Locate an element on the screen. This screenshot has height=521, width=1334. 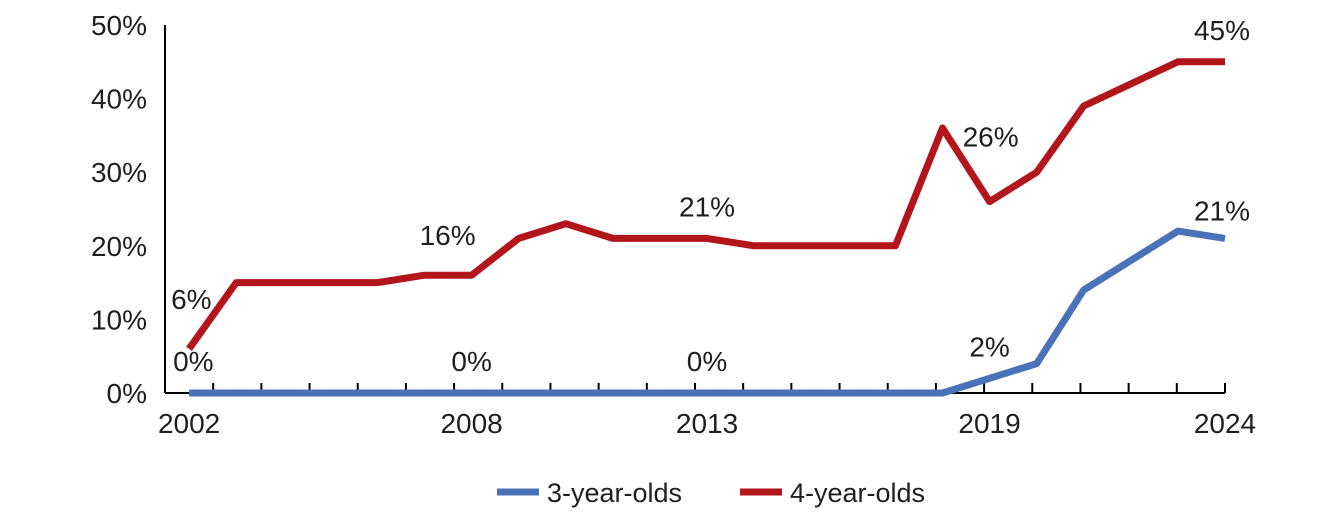
legend-label: 4-year-olds is located at coordinates (857, 493).